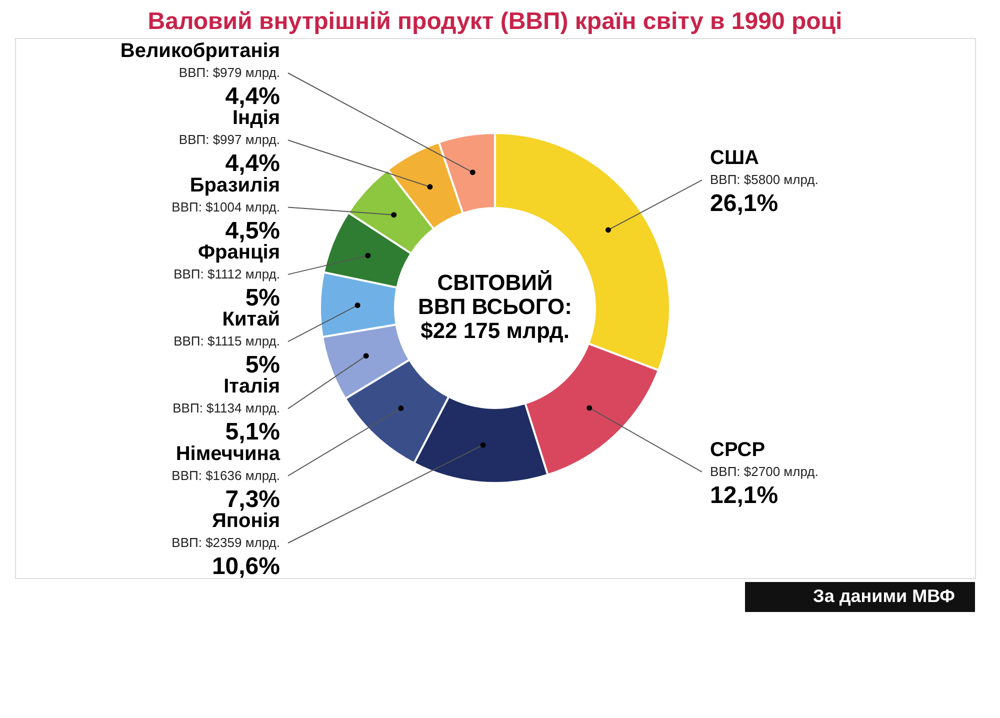 This screenshot has height=718, width=1000. I want to click on data-label: ВВП: $2359 млрд., so click(226, 542).